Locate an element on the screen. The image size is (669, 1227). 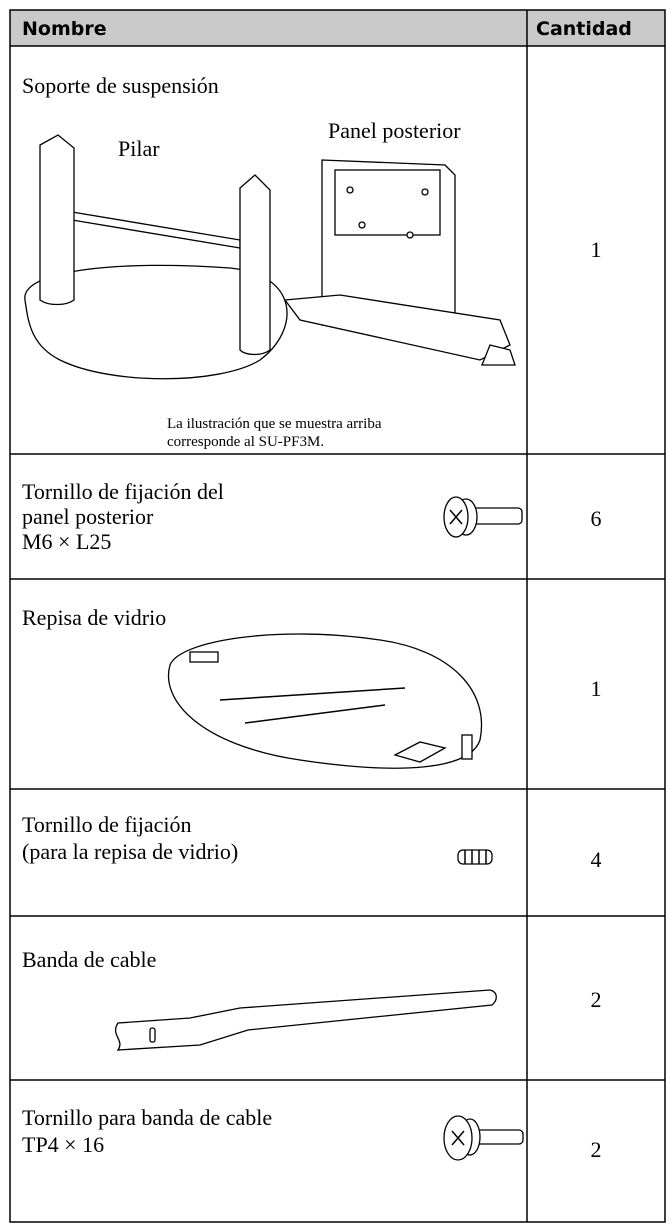
stand-illustration is located at coordinates (270, 257).